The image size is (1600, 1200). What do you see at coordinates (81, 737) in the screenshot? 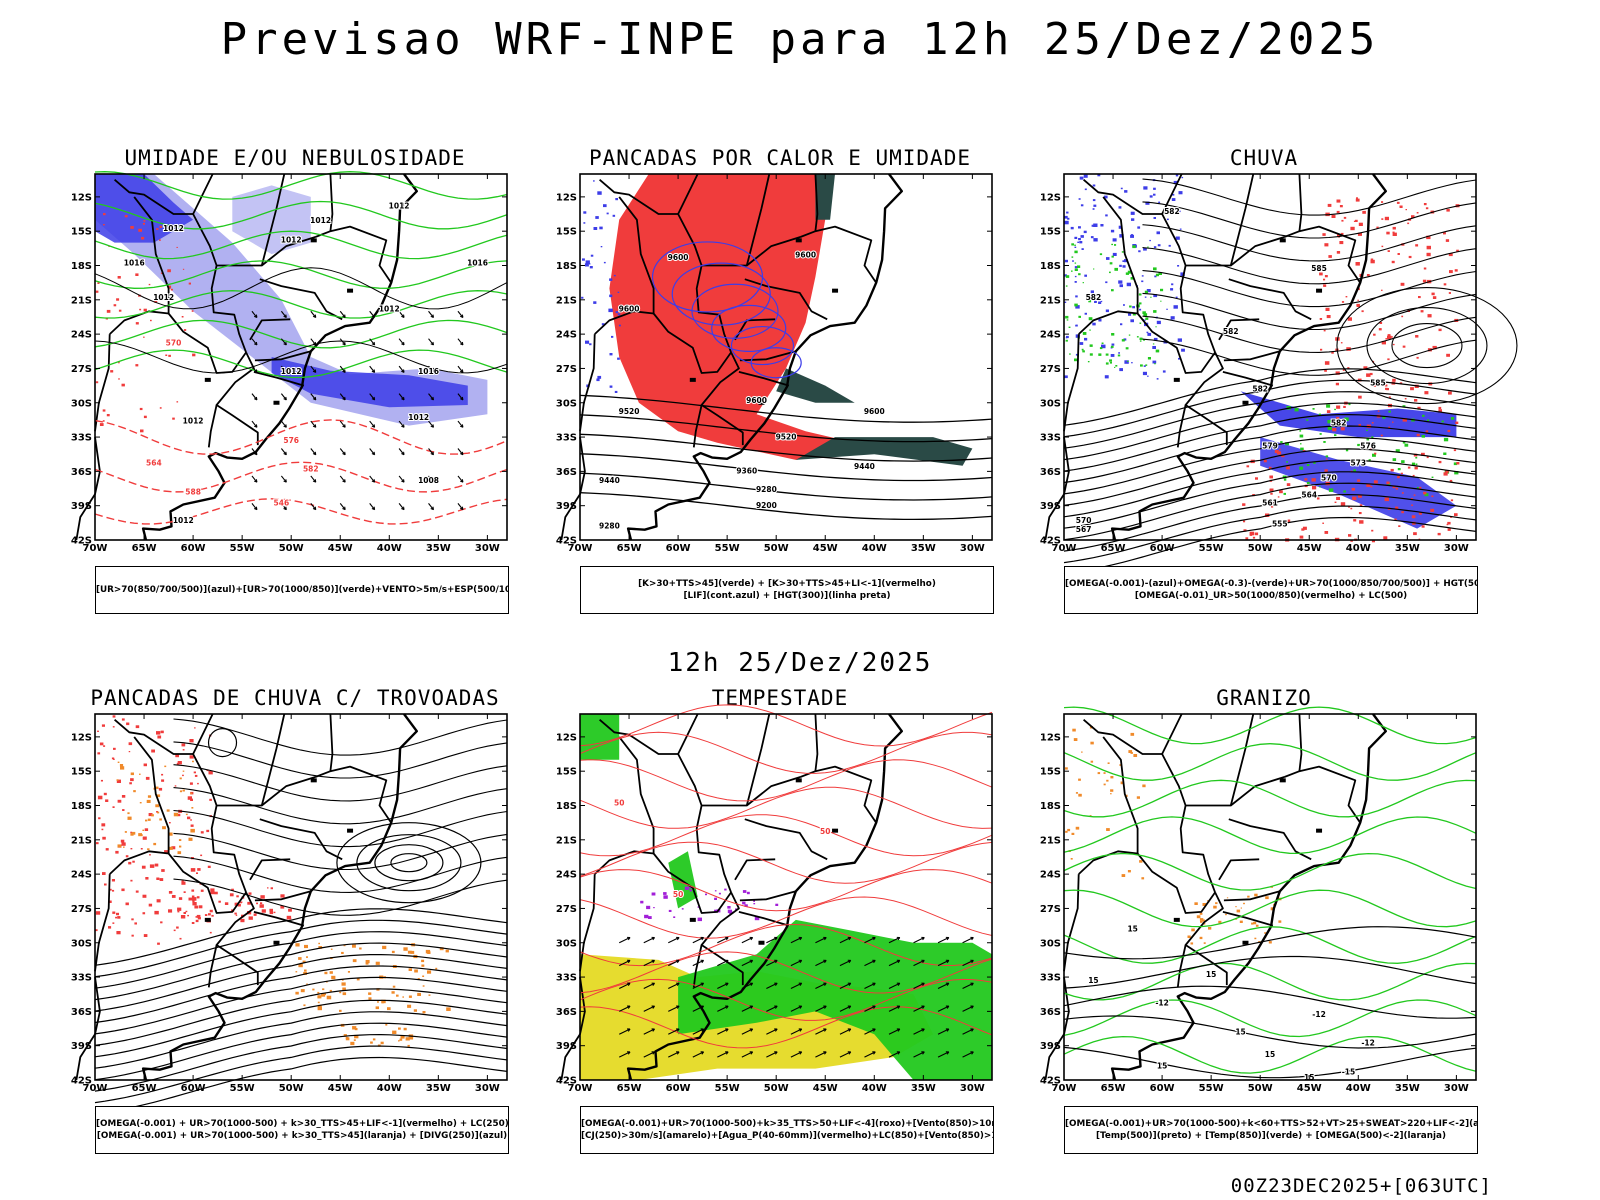
I see `lat-tick-label: 12S` at bounding box center [81, 737].